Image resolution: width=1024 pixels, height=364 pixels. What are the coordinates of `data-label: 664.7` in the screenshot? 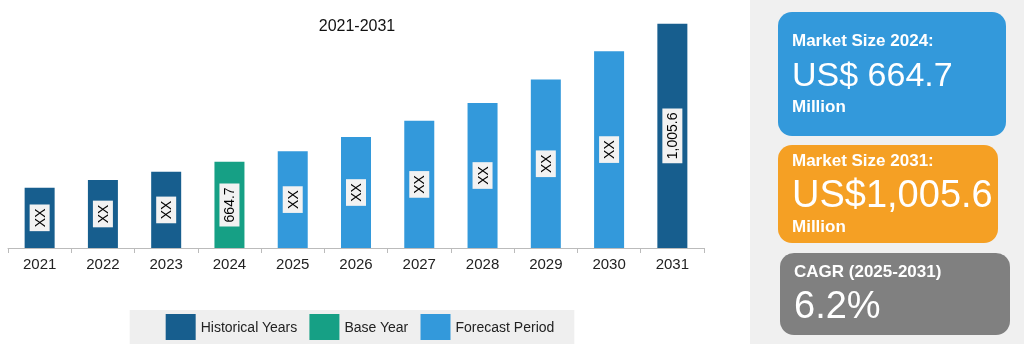 It's located at (229, 205).